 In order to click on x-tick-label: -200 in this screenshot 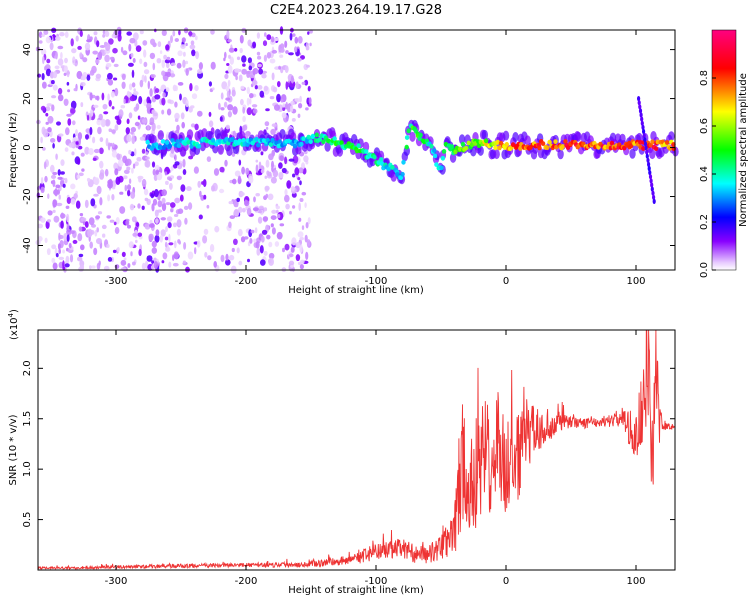, I will do `click(246, 581)`.